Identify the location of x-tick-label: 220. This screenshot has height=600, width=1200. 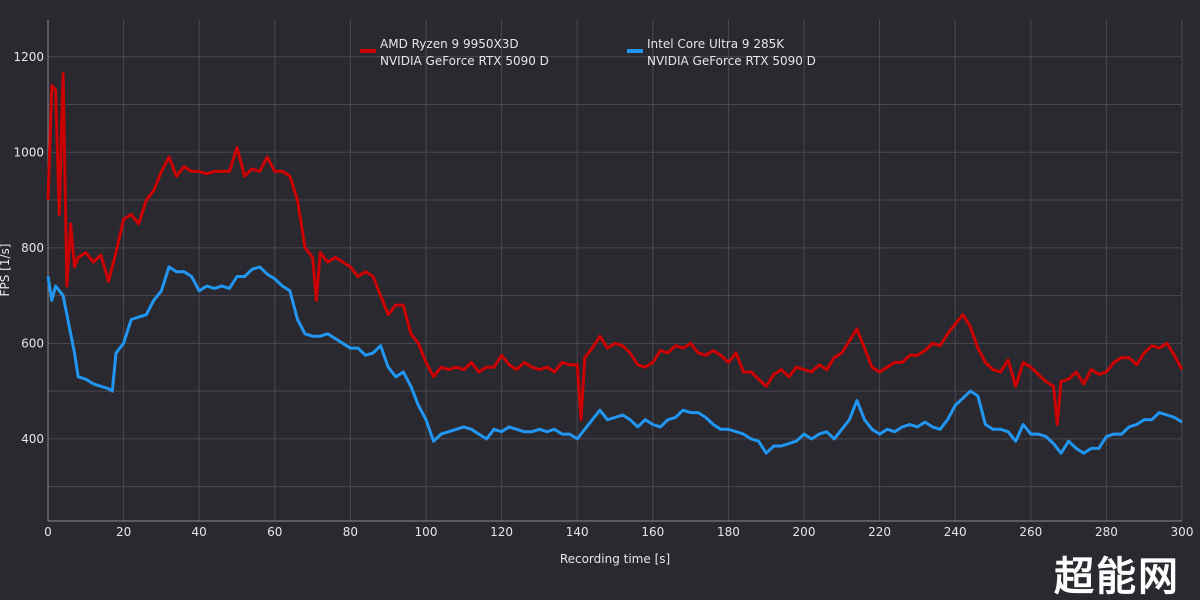
(879, 532).